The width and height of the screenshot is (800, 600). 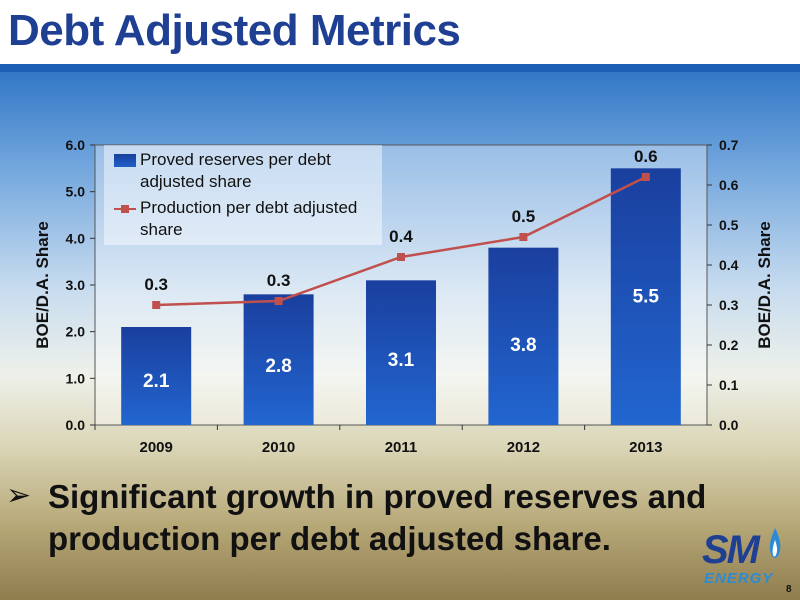 I want to click on legend-label-line: Production per debt adjusted share, so click(x=249, y=218).